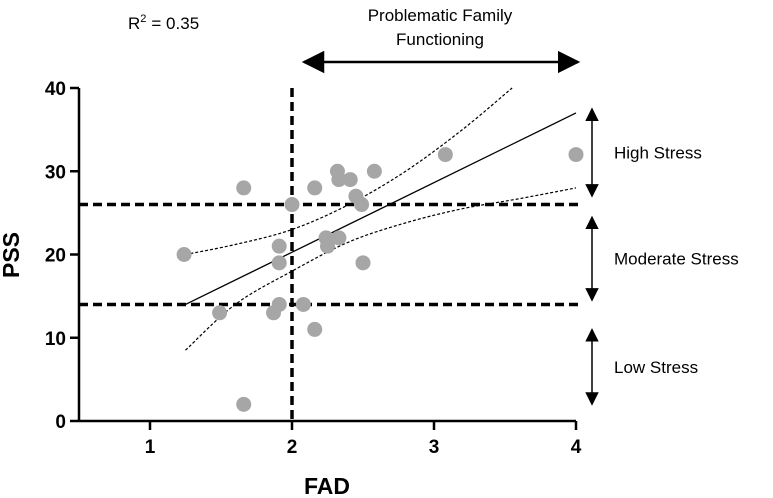  What do you see at coordinates (55, 256) in the screenshot?
I see `y-tick-label: 20` at bounding box center [55, 256].